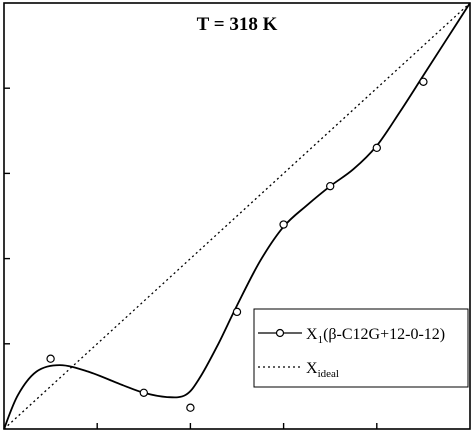  I want to click on legend-x1-rest: (β-C12G+12-0-12), so click(384, 334).